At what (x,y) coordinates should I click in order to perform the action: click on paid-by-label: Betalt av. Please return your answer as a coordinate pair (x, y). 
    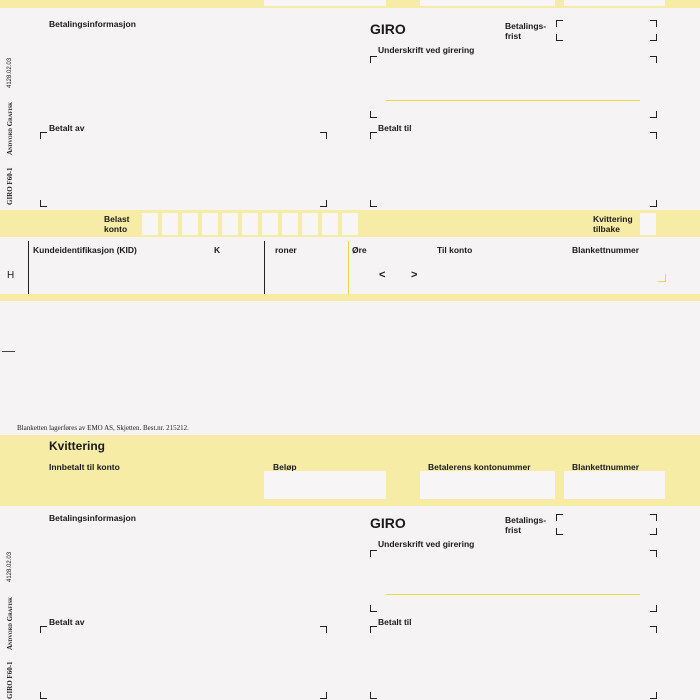
    Looking at the image, I should click on (67, 128).